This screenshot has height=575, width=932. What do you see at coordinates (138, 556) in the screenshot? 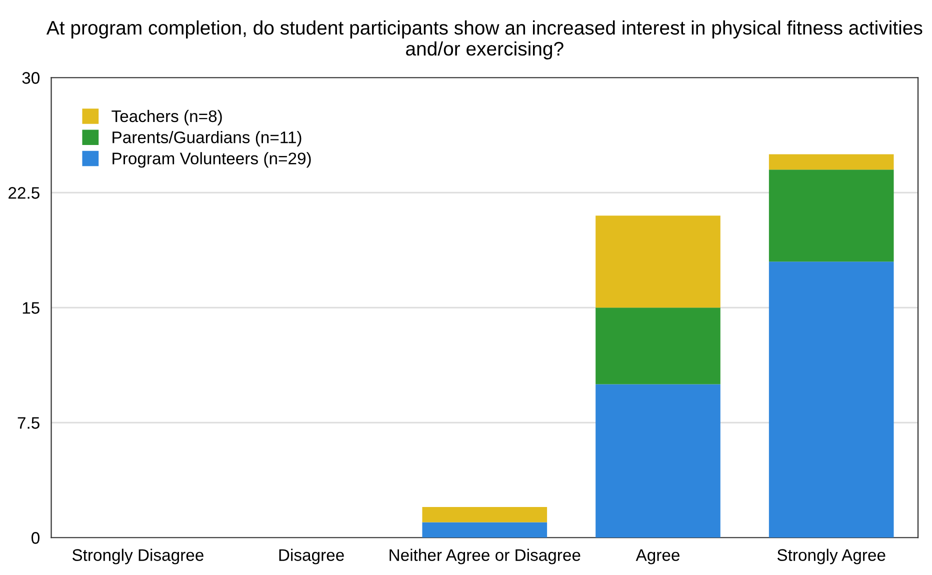
I see `x-tick-label: Strongly Disagree` at bounding box center [138, 556].